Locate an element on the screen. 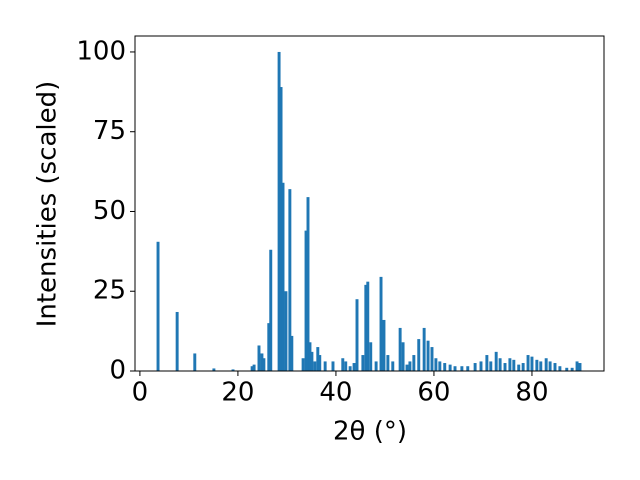 This screenshot has width=640, height=480. x-tick-label: 40 is located at coordinates (335, 393).